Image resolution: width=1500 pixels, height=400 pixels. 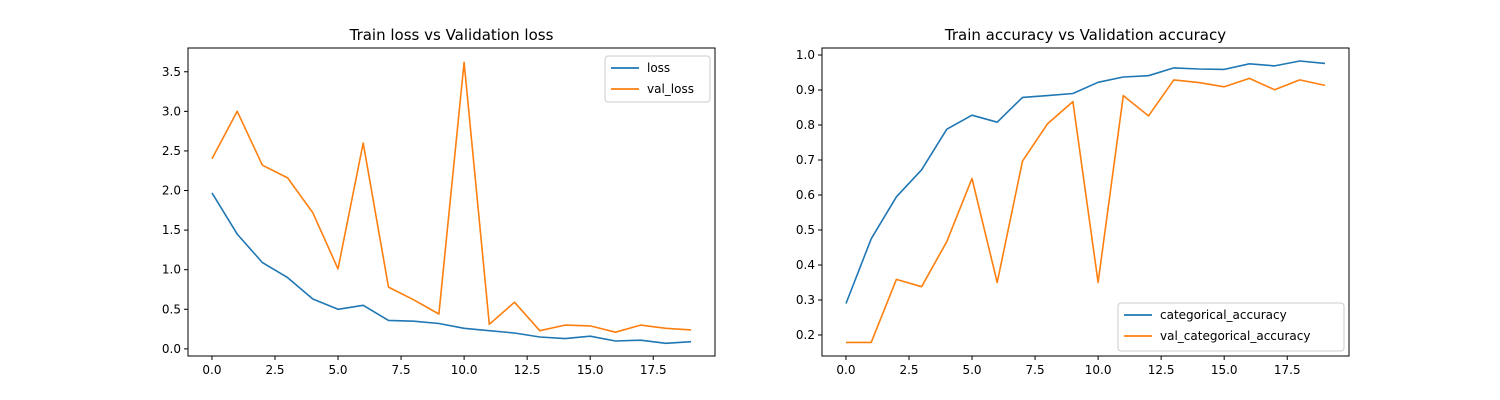 What do you see at coordinates (805, 125) in the screenshot?
I see `y-tick-label: 0.8` at bounding box center [805, 125].